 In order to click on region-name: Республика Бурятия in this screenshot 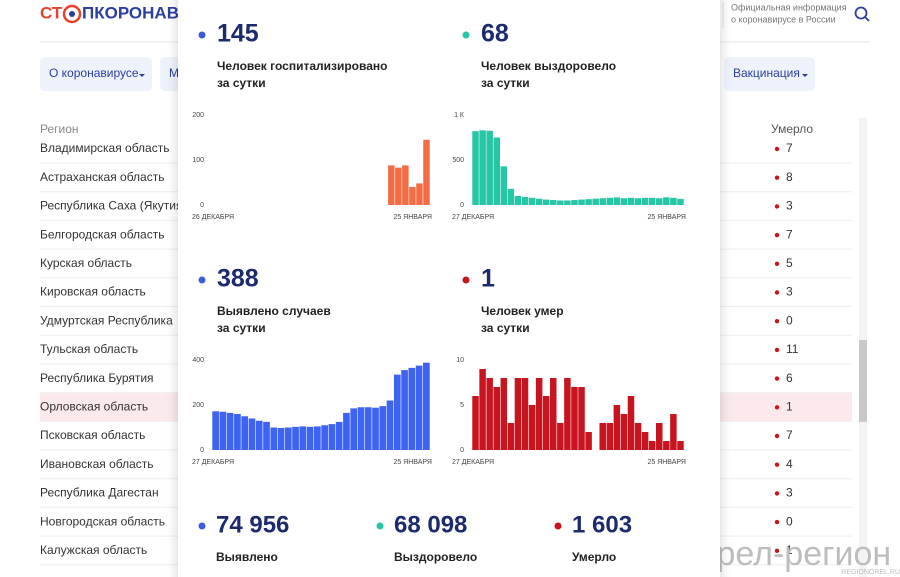, I will do `click(97, 378)`.